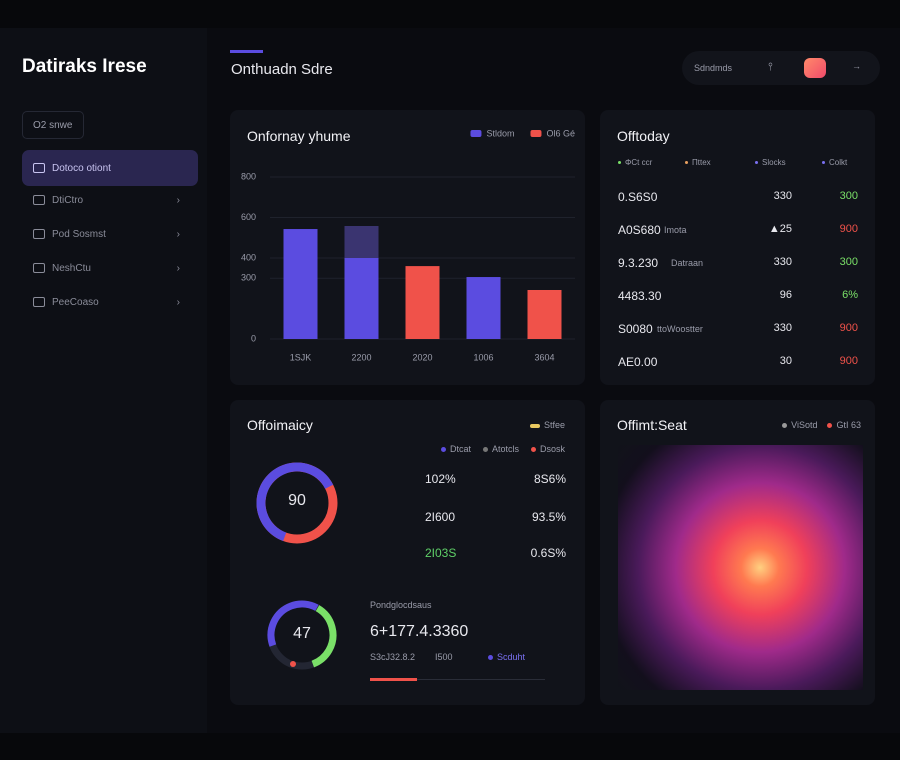 The image size is (900, 760). Describe the element at coordinates (687, 263) in the screenshot. I see `cell: Datraan` at that location.